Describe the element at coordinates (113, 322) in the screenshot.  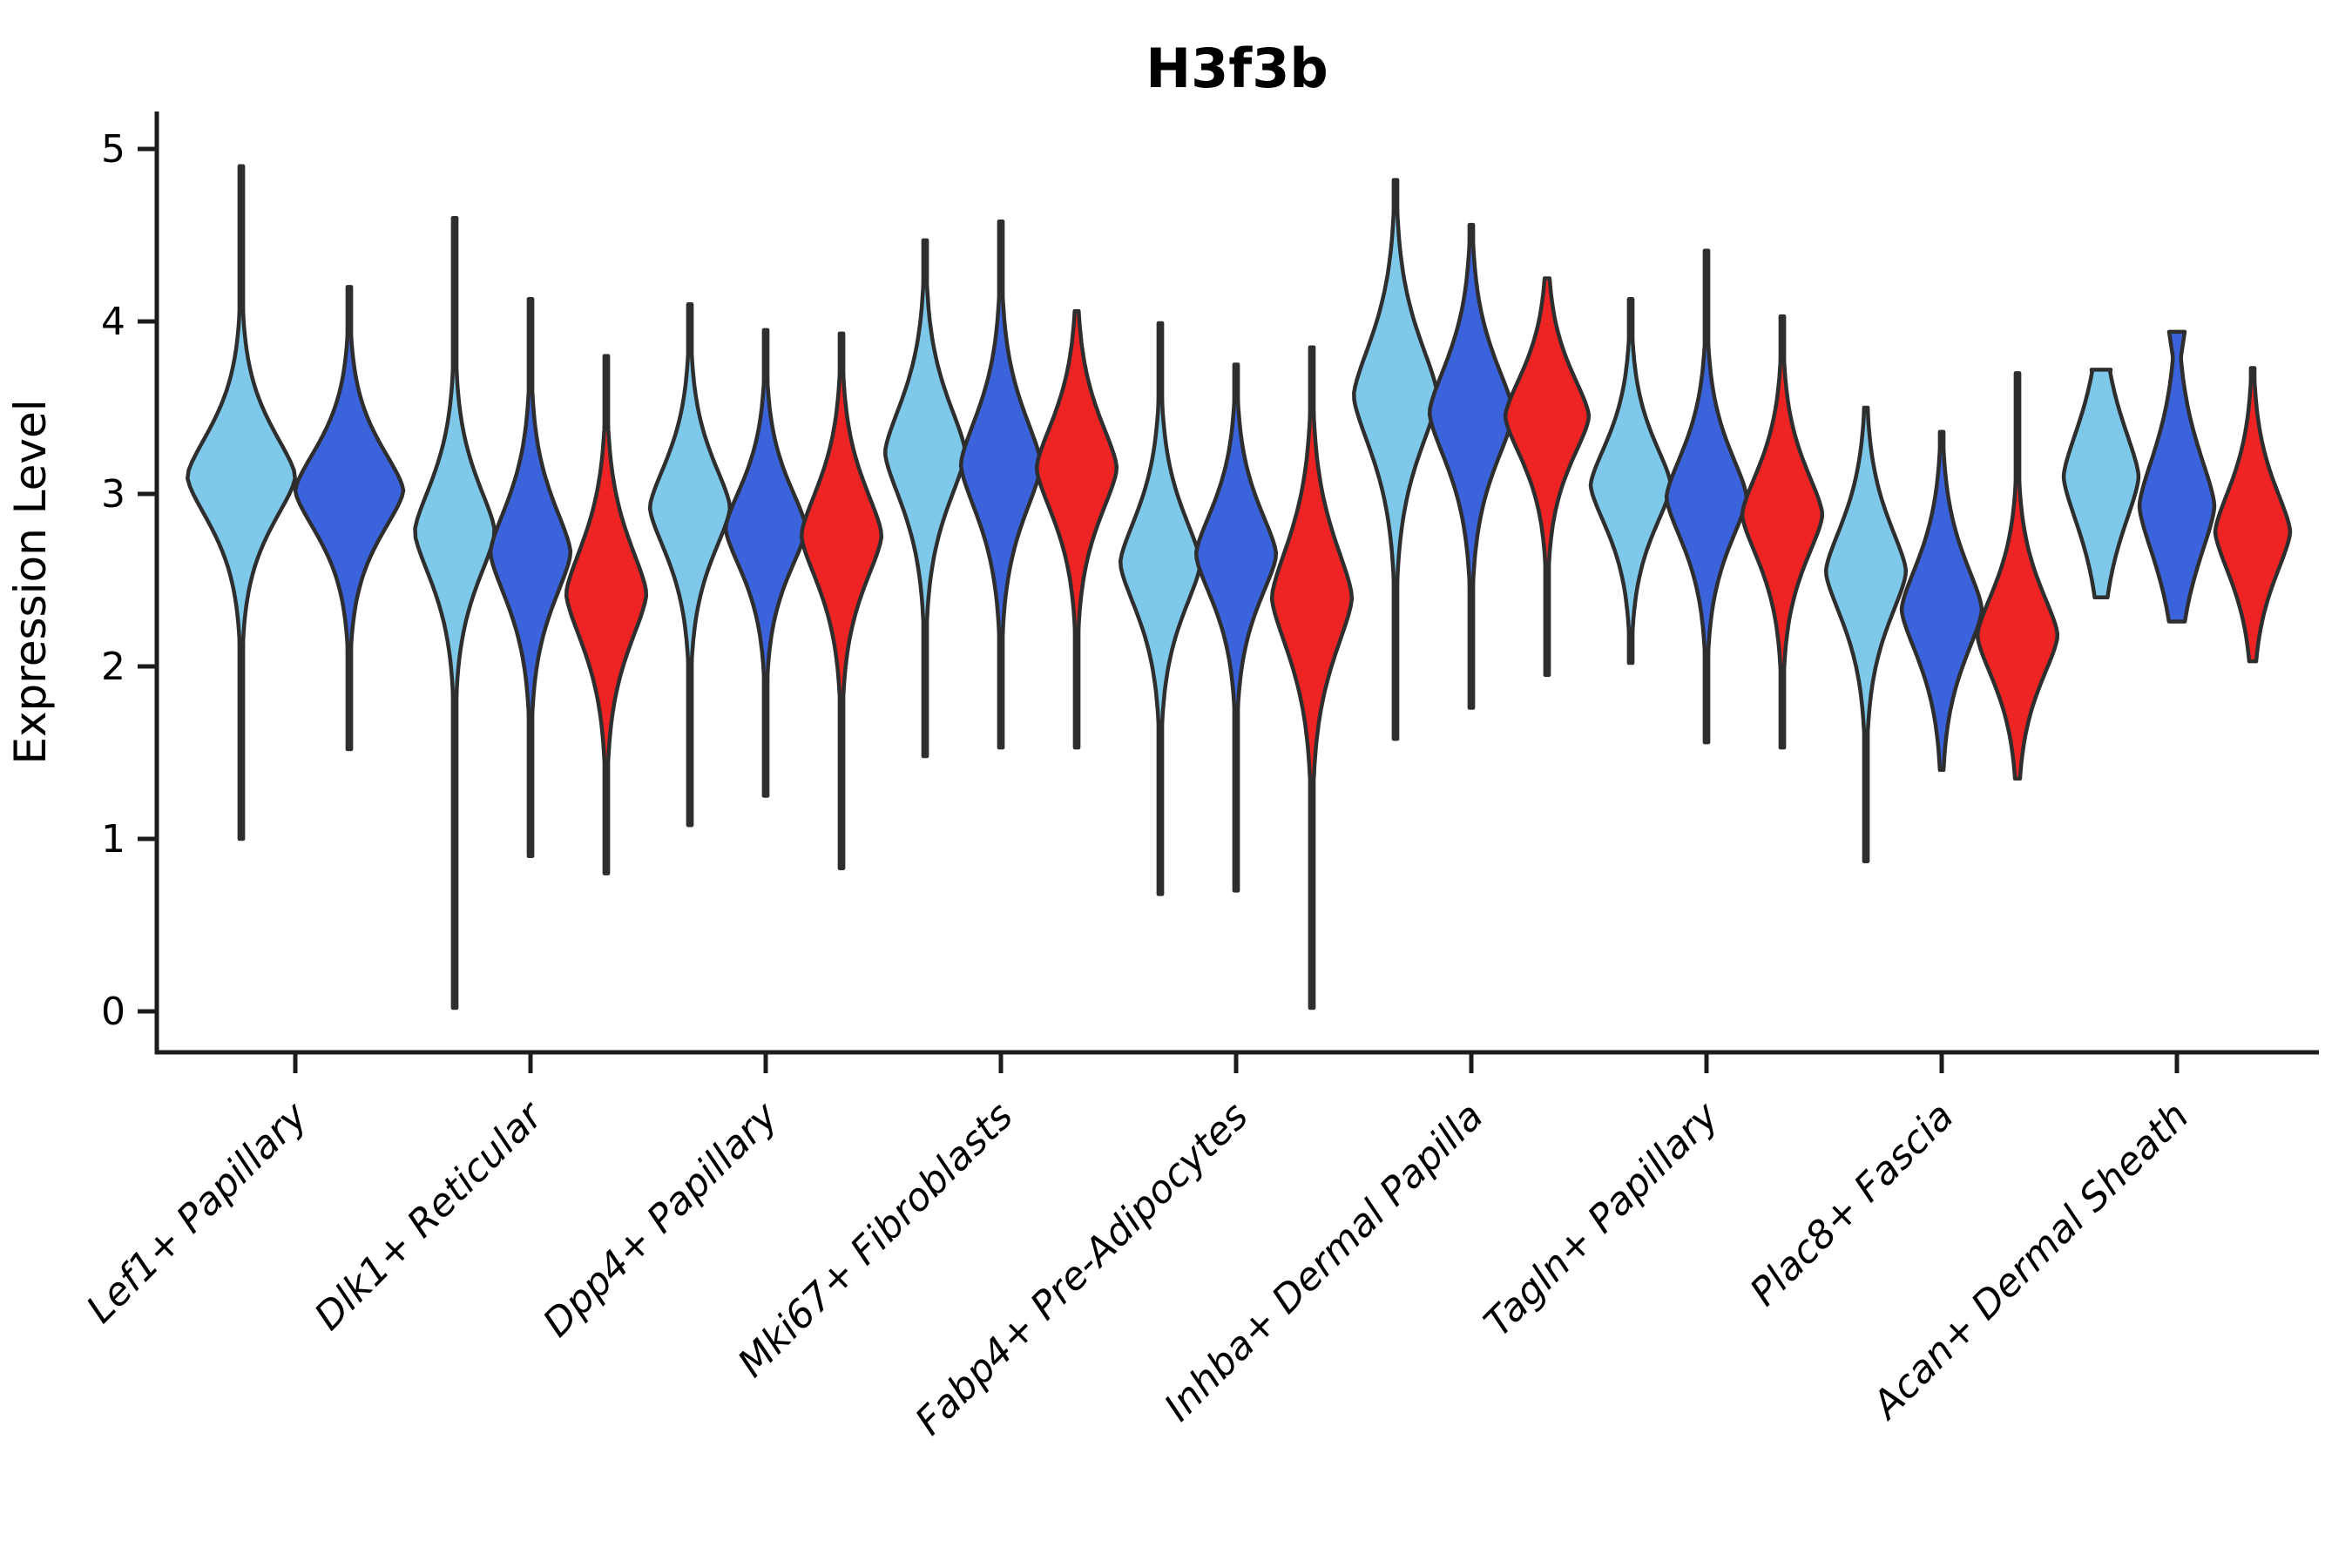
I see `y-tick-label-4: 4` at that location.